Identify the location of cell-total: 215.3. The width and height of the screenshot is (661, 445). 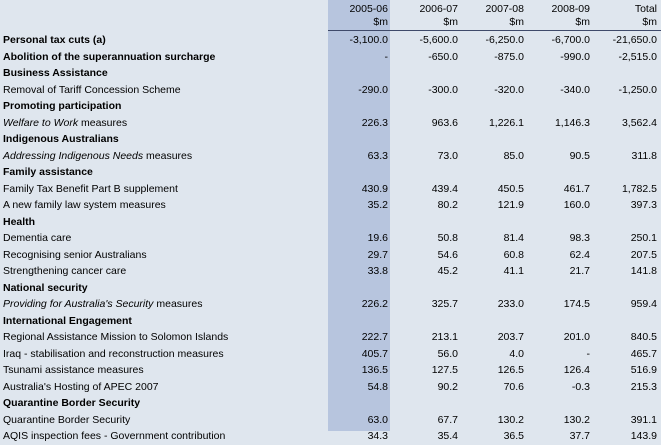
(643, 386).